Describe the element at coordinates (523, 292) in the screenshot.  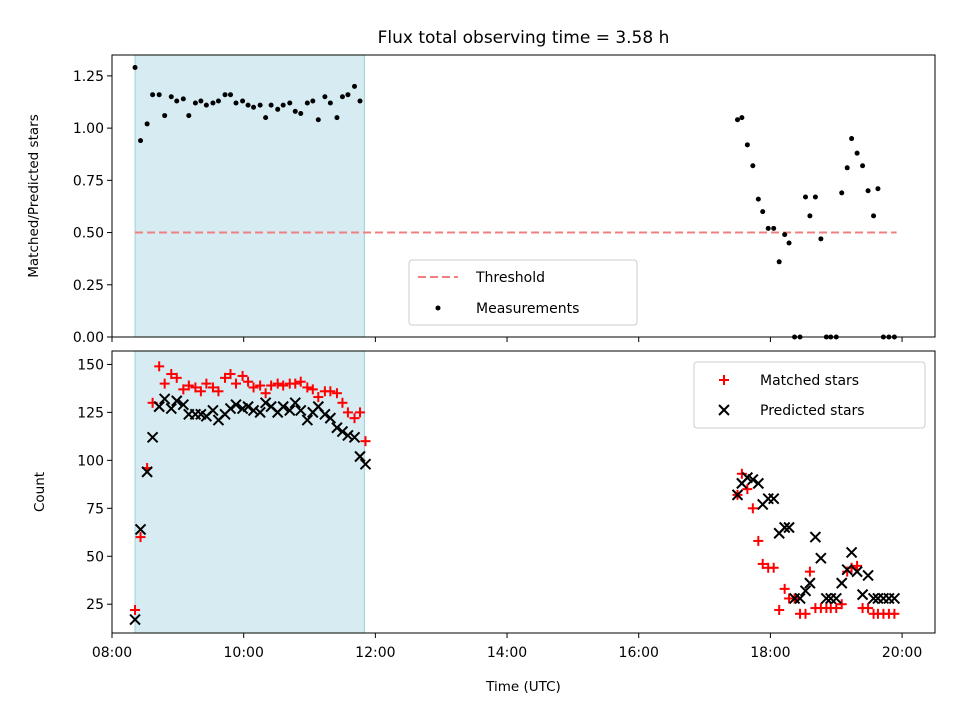
I see `top-legend-box` at that location.